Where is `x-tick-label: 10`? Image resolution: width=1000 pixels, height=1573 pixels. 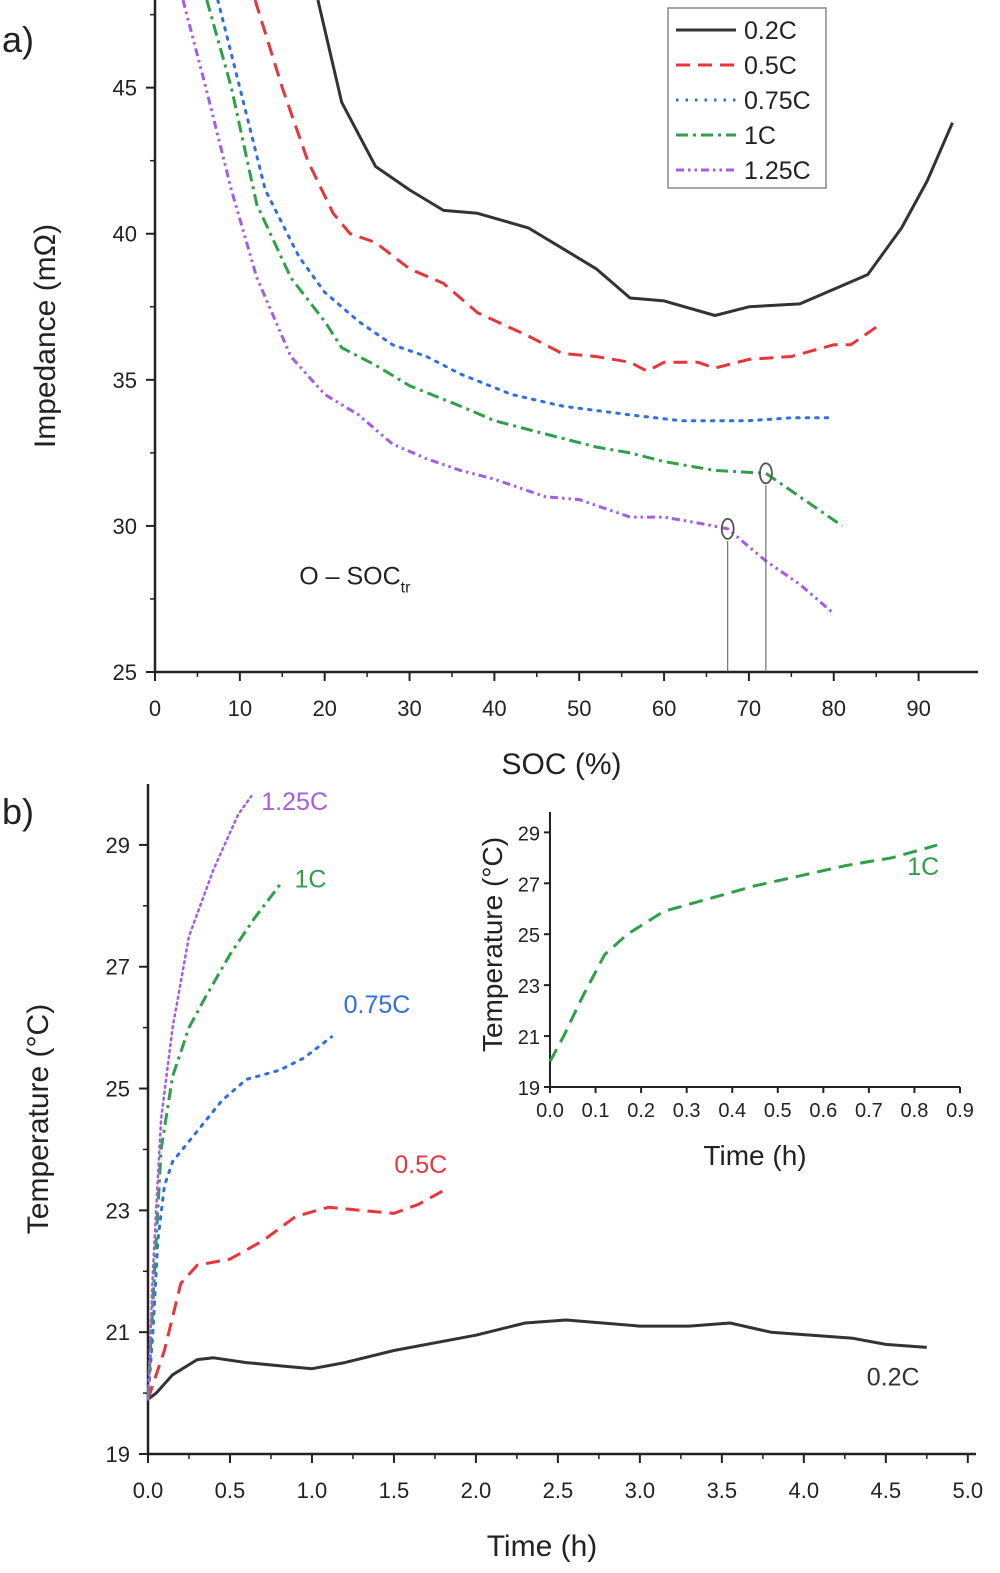 x-tick-label: 10 is located at coordinates (240, 708).